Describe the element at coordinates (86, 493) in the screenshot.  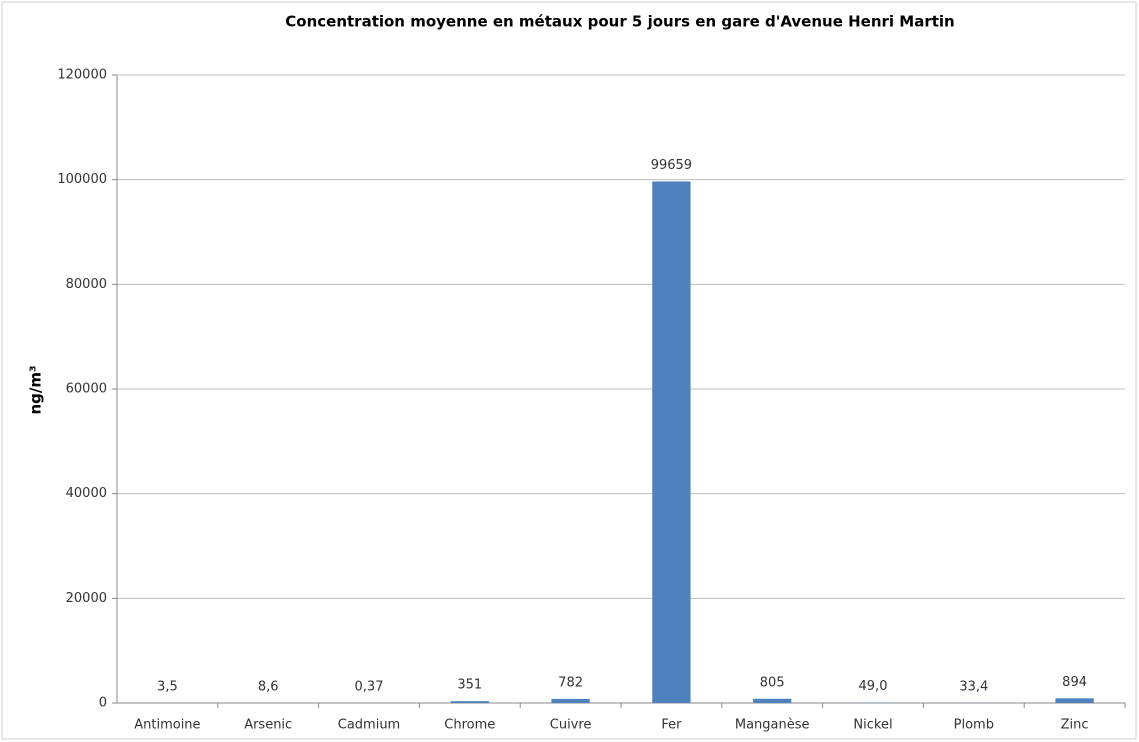
I see `y-tick-label: 40000` at that location.